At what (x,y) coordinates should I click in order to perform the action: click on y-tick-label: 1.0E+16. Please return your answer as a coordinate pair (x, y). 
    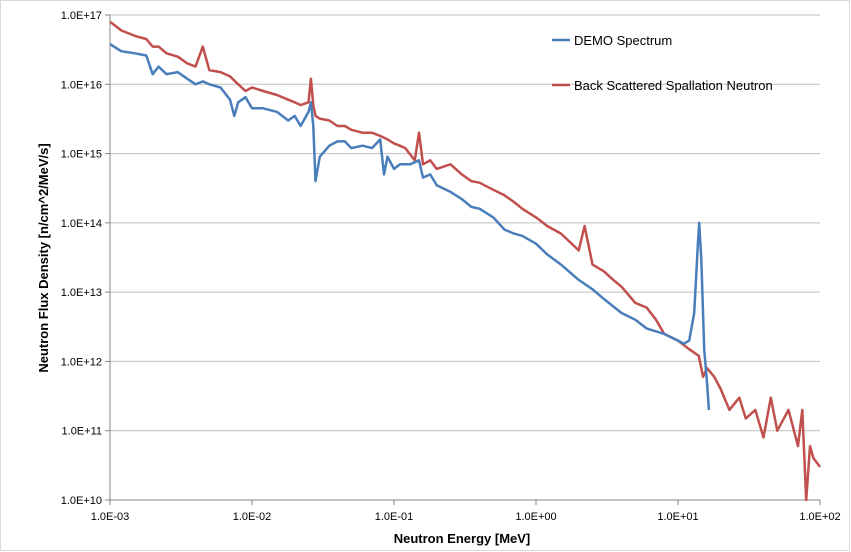
    Looking at the image, I should click on (81, 85).